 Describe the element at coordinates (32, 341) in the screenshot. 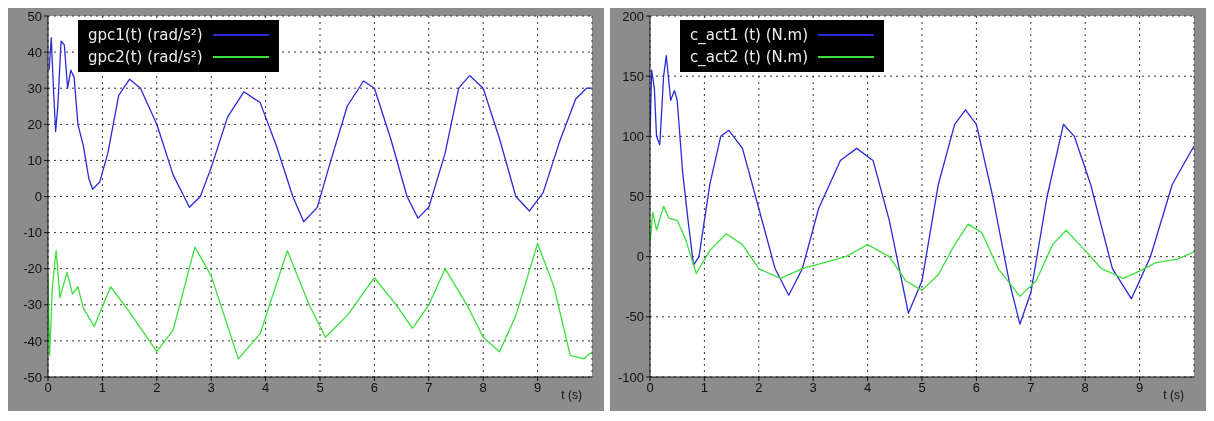

I see `y-tick-label: -40` at that location.